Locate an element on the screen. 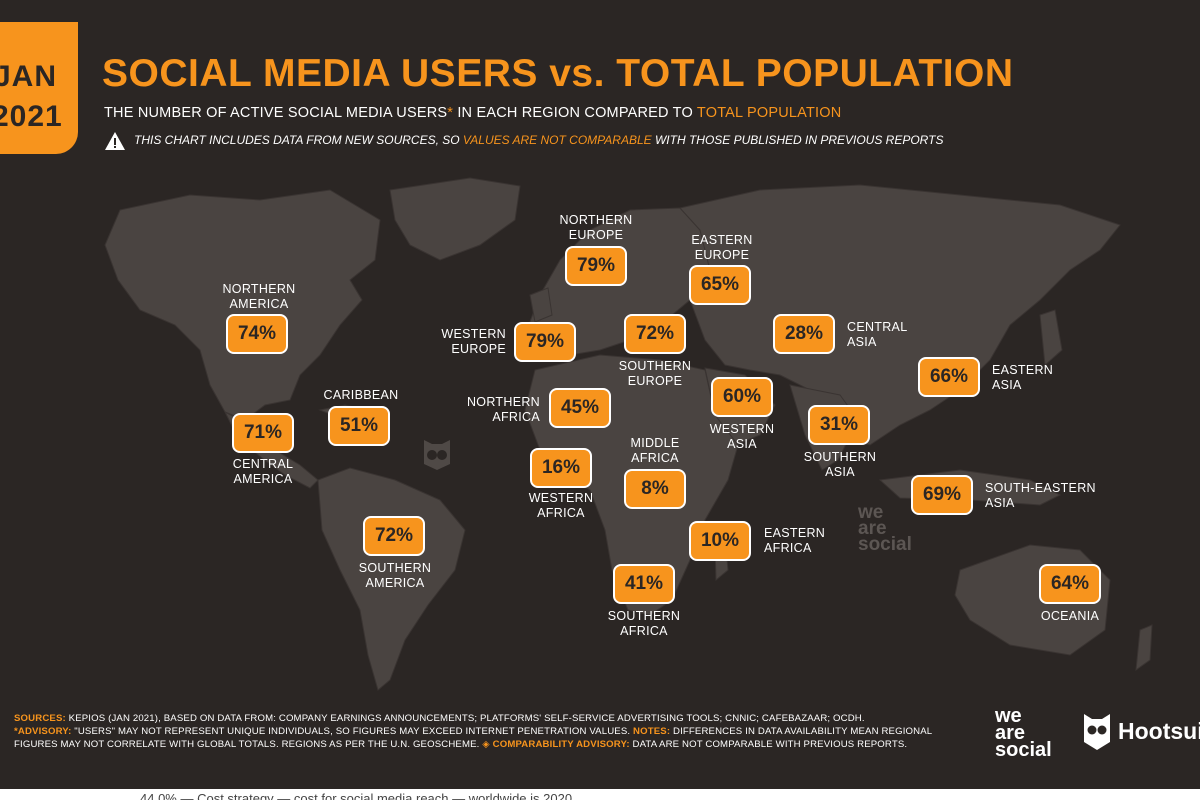 The width and height of the screenshot is (1200, 800). date-year: 2021 is located at coordinates (31, 116).